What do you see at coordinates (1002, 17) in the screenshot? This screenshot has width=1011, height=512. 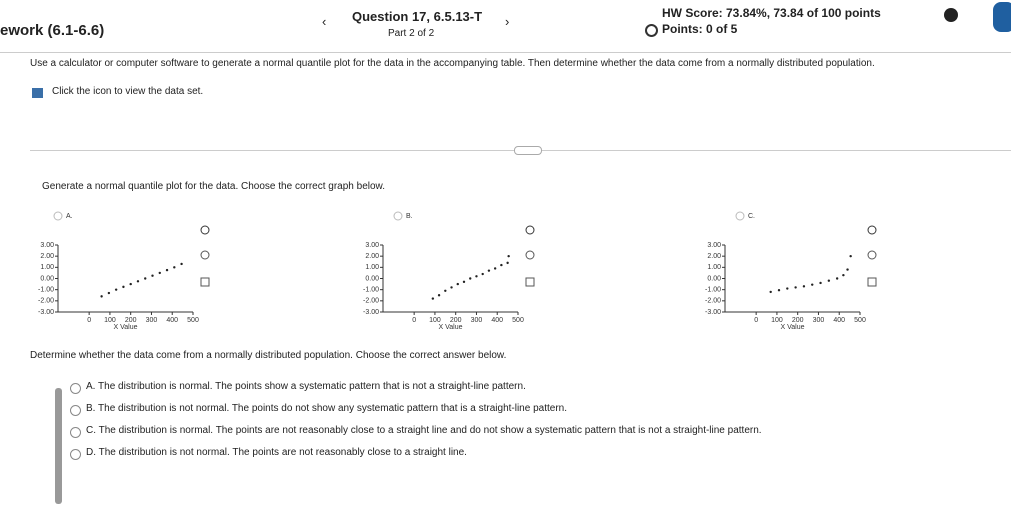 I see `menu-tab` at bounding box center [1002, 17].